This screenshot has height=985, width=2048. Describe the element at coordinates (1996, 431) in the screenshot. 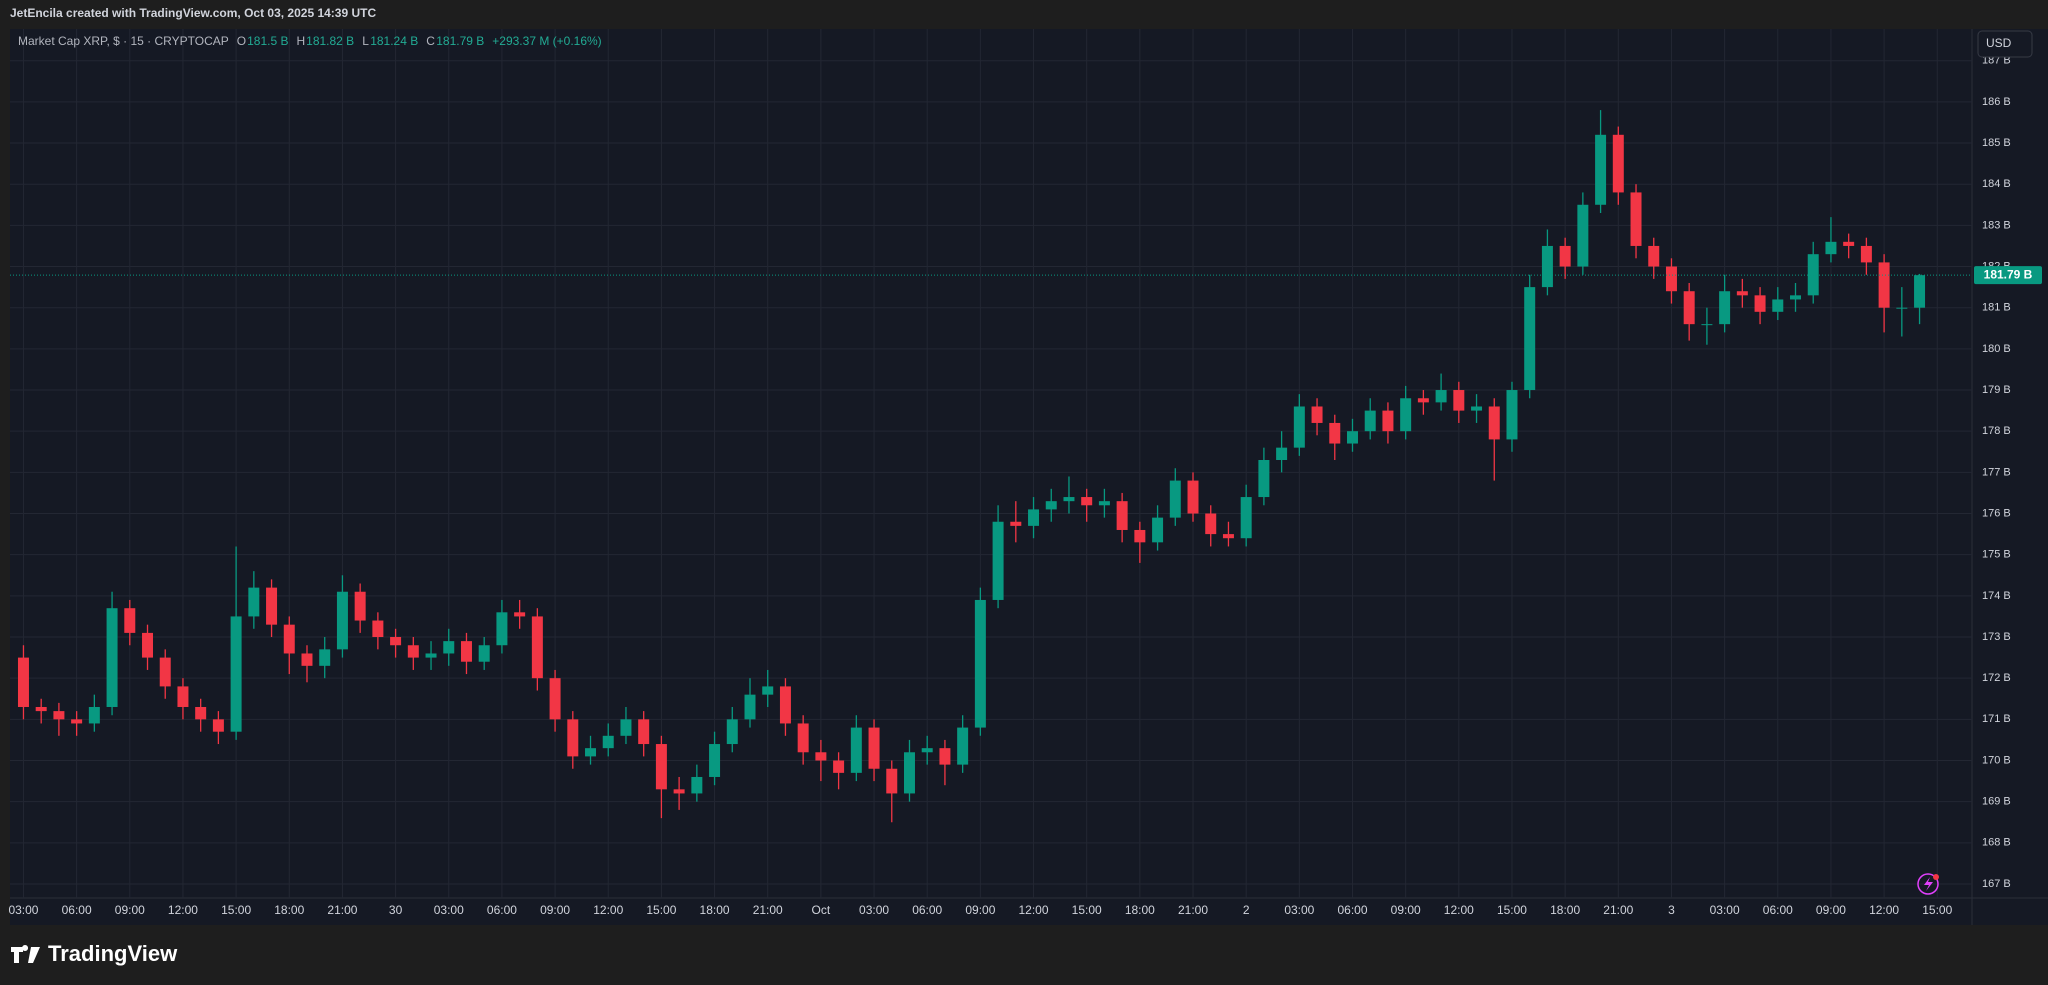

I see `y-tick-label: 178 B` at that location.